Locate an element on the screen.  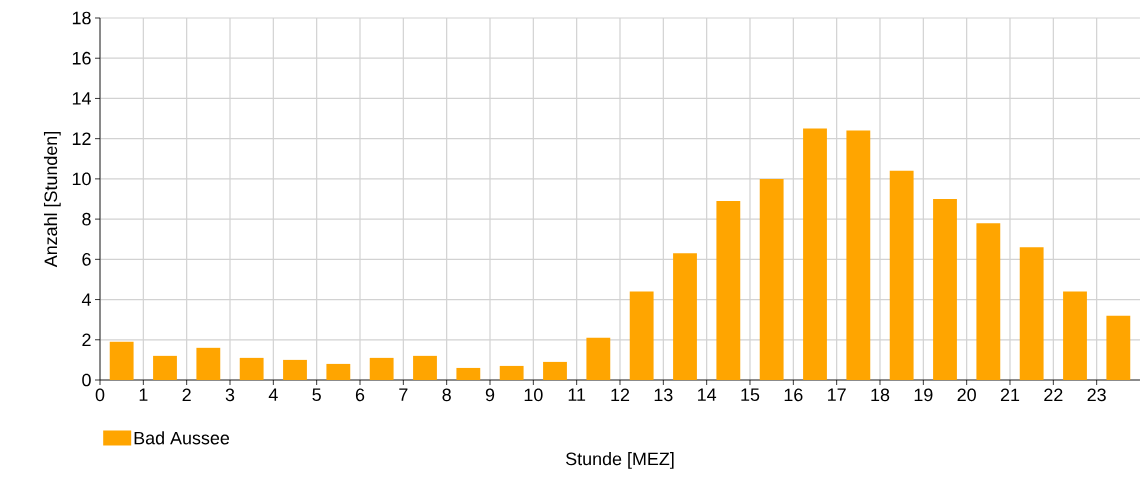
x-tick-label: 20 is located at coordinates (966, 395).